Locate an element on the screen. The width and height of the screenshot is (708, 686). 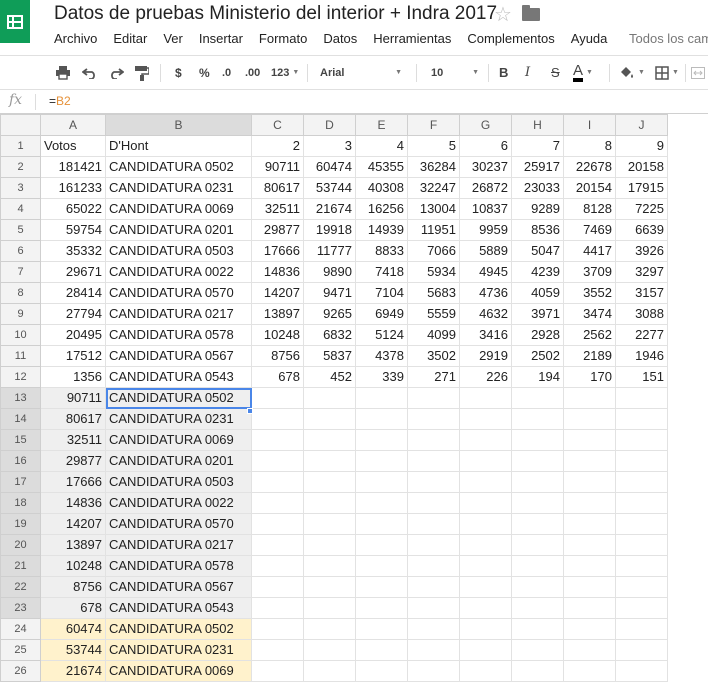
cell-j13 is located at coordinates (641, 398).